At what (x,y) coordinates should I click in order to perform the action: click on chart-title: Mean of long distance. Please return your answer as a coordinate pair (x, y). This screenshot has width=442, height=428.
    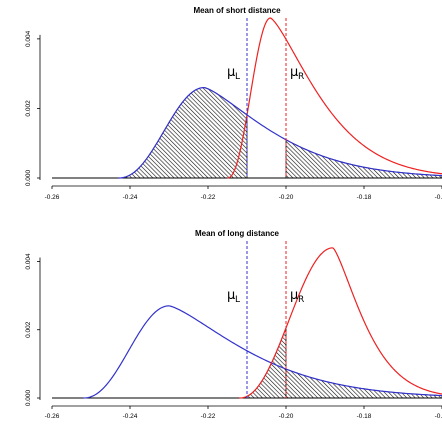
    Looking at the image, I should click on (237, 233).